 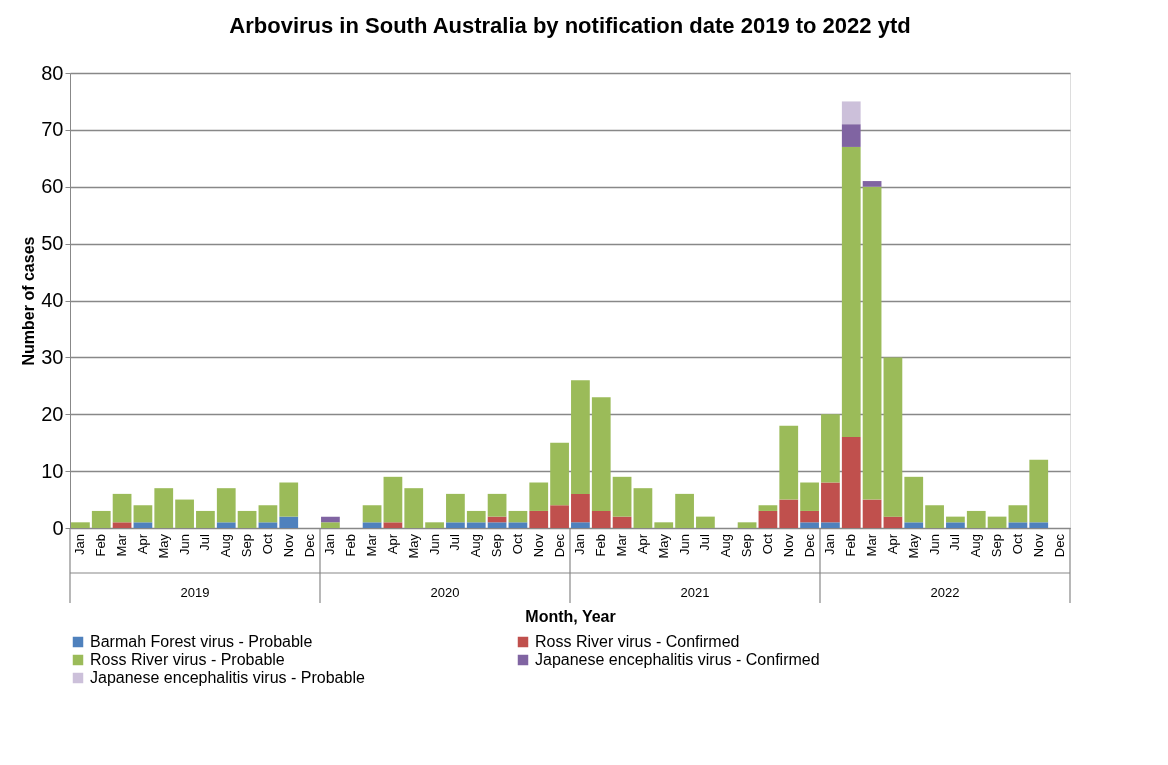 What do you see at coordinates (445, 592) in the screenshot?
I see `text: 2020` at bounding box center [445, 592].